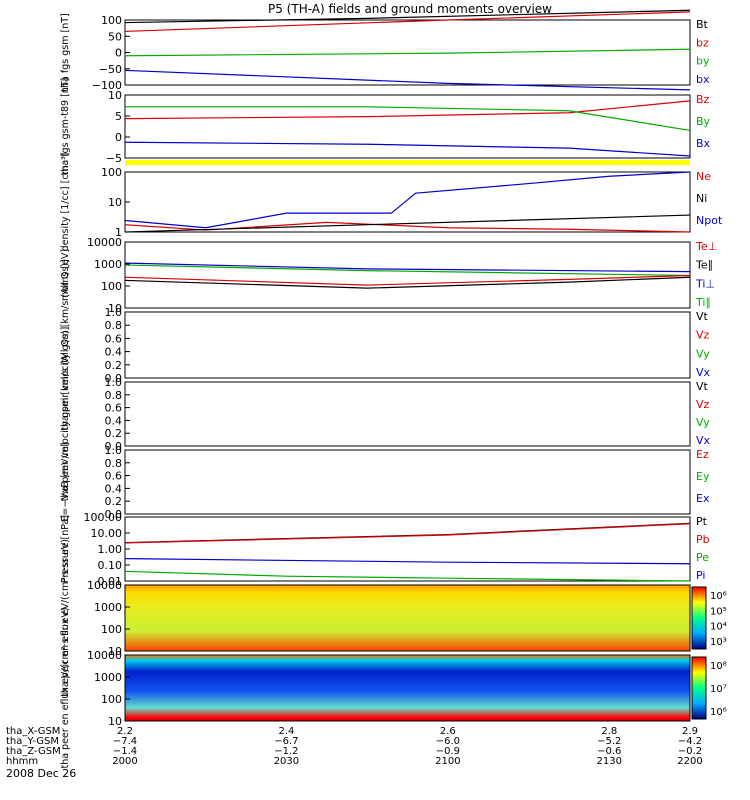 This screenshot has height=800, width=750. Describe the element at coordinates (703, 61) in the screenshot. I see `legend-label: by` at that location.